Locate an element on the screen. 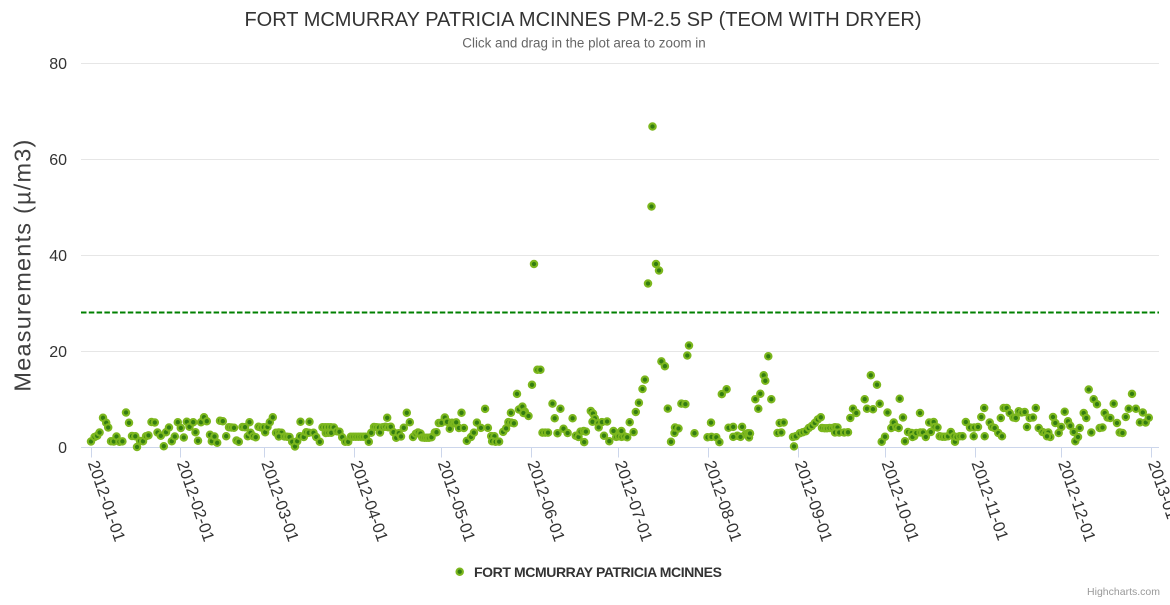 This screenshot has width=1170, height=605. svg-text: 60 is located at coordinates (58, 160).